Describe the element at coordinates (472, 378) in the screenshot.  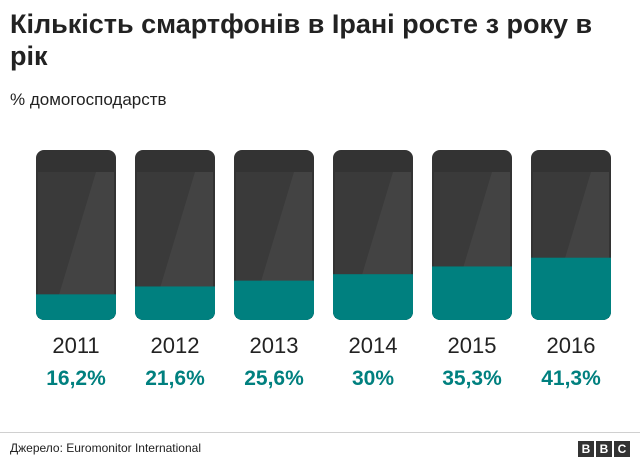
I see `value-label-2015: 35,3%` at that location.